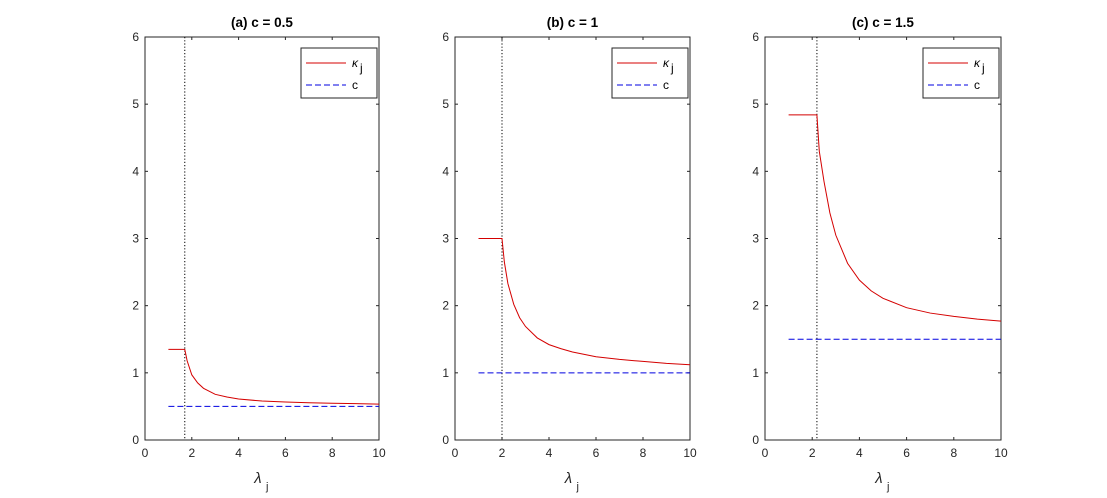  What do you see at coordinates (262, 22) in the screenshot?
I see `panel-title: (a) c = 0.5` at bounding box center [262, 22].